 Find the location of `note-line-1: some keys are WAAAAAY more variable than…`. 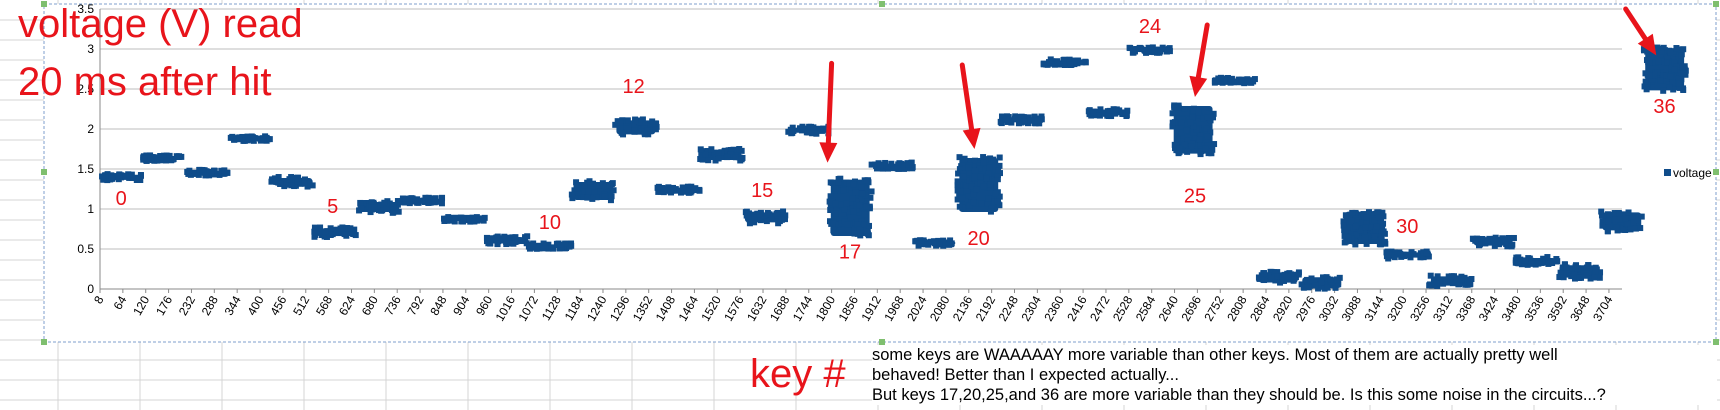

note-line-1: some keys are WAAAAAY more variable than… is located at coordinates (1215, 355).